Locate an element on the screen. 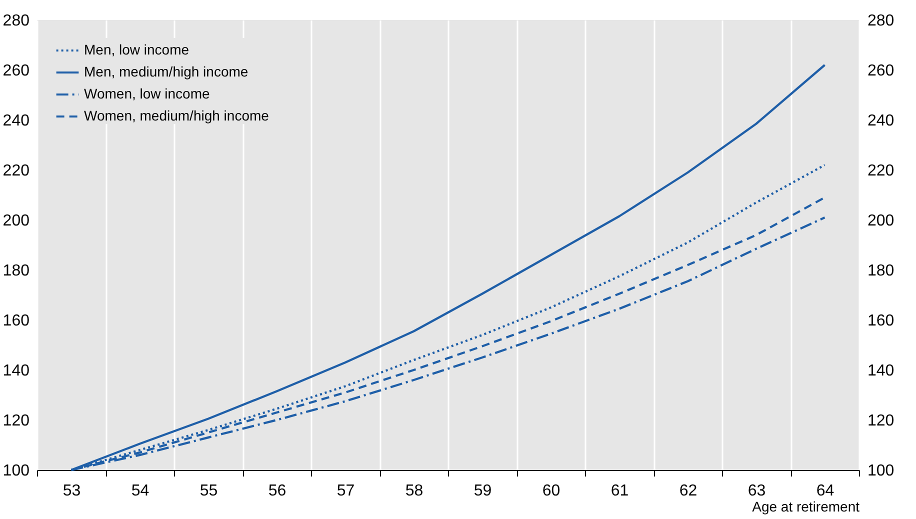  y-tick-label: 220 is located at coordinates (16, 171).